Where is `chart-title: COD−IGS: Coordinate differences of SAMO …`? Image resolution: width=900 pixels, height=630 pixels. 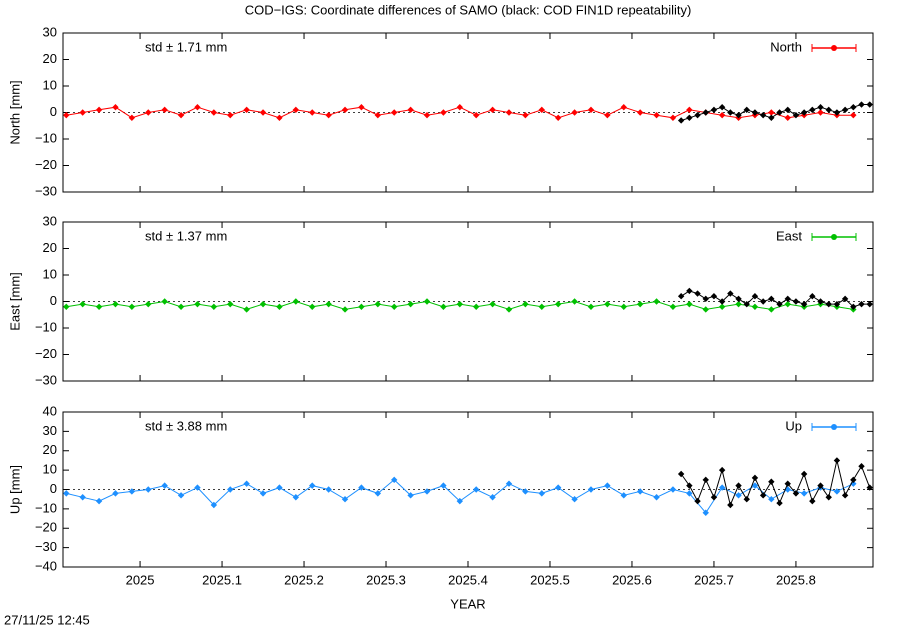 chart-title: COD−IGS: Coordinate differences of SAMO … is located at coordinates (468, 9).